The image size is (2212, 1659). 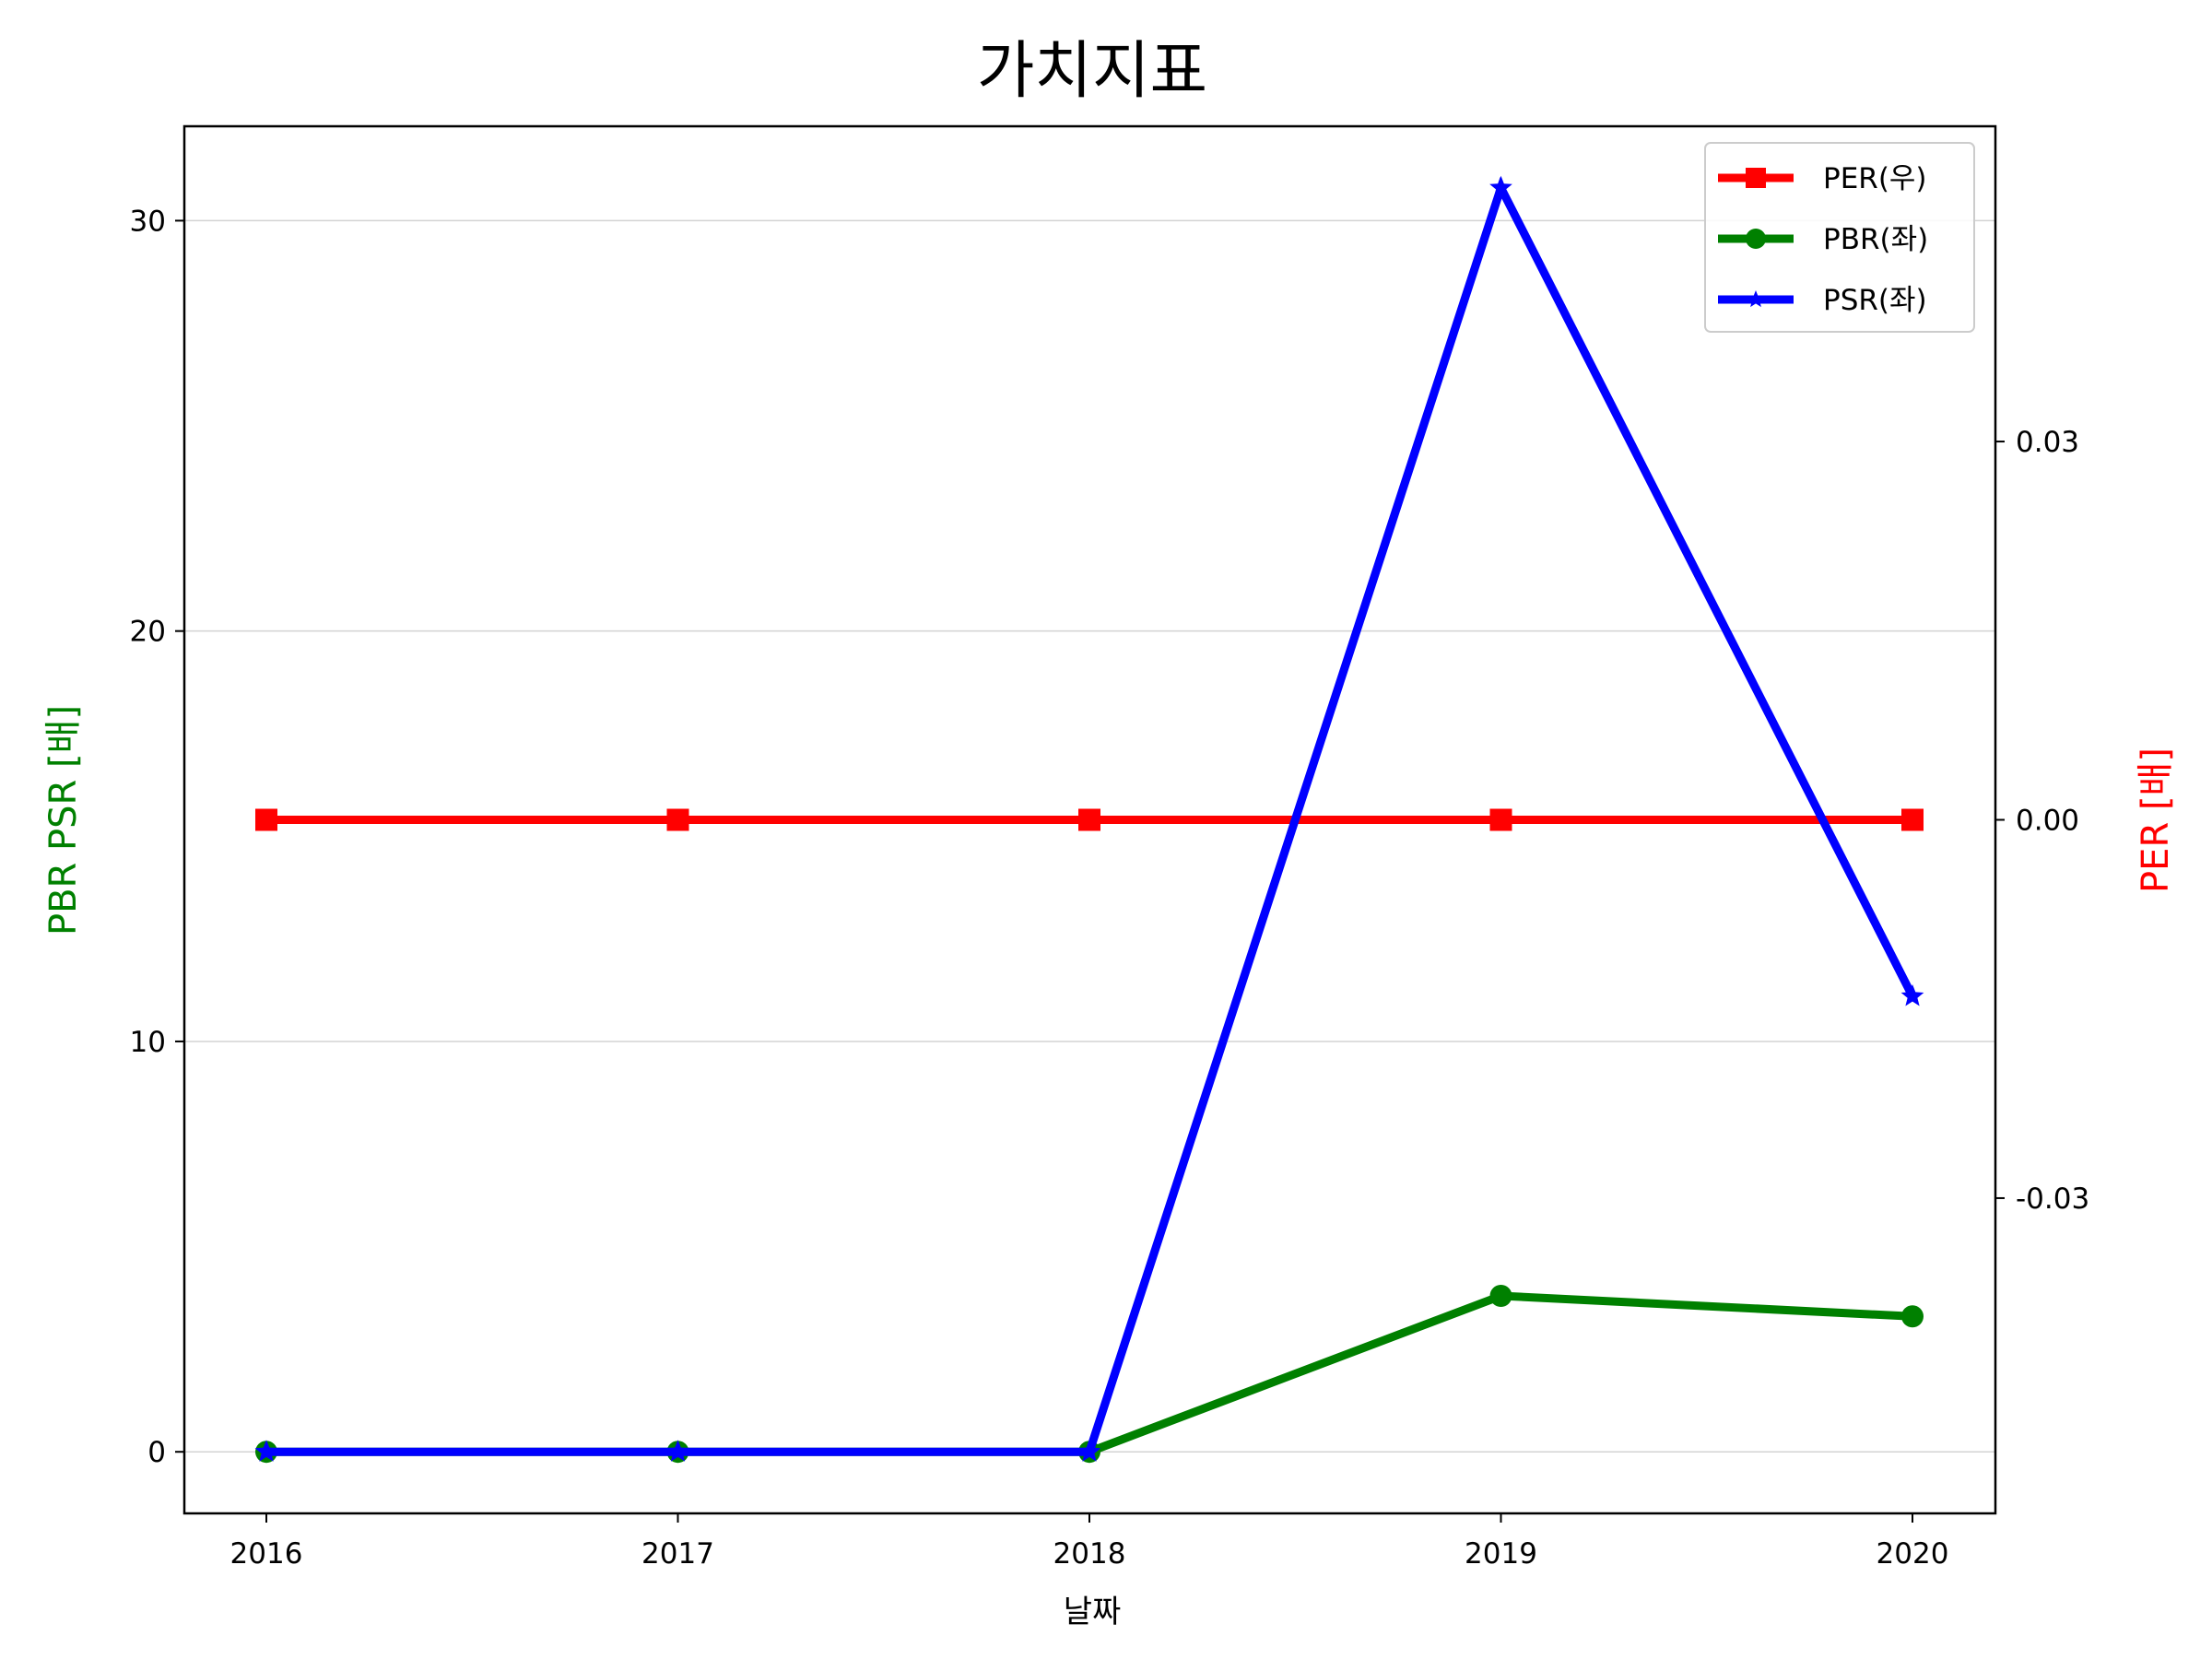 What do you see at coordinates (1913, 1554) in the screenshot?
I see `x-tick-label: 2020` at bounding box center [1913, 1554].